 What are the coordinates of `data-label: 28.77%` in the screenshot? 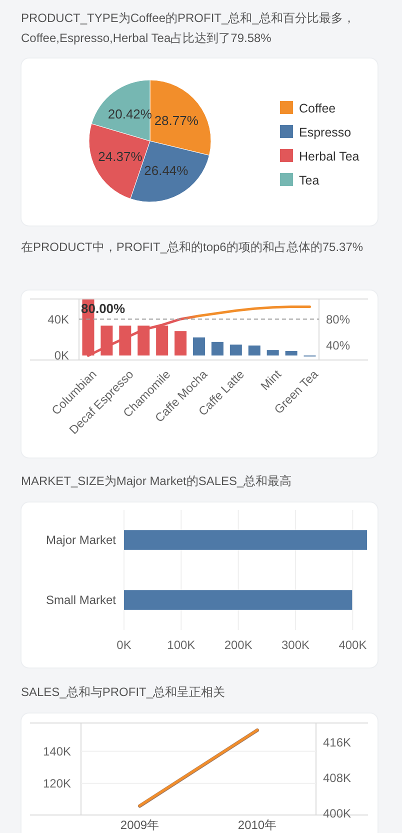 It's located at (176, 120).